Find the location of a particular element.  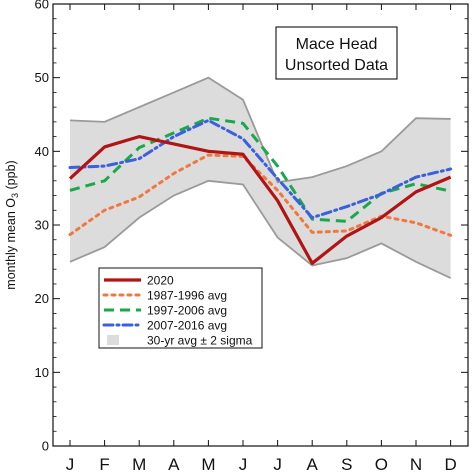

y-axis-title: monthly mean O3 (ppb) is located at coordinates (12, 224).